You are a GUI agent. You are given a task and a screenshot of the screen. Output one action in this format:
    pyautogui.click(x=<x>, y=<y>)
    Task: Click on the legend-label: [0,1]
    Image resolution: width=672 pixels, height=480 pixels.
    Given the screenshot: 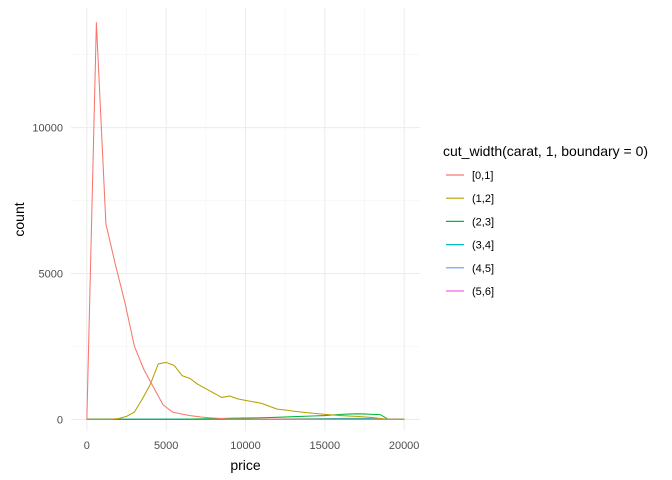 What is the action you would take?
    pyautogui.click(x=482, y=176)
    